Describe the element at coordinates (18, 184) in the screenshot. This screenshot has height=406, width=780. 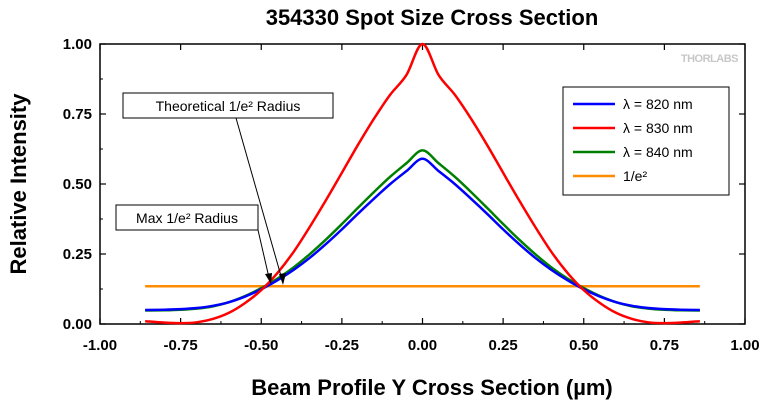
I see `y-axis-label: Relative Intensity` at that location.